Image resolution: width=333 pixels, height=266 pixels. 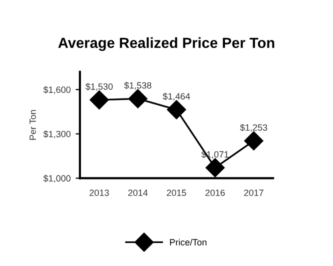 I want to click on x-tick-label: 2016, so click(x=215, y=193).